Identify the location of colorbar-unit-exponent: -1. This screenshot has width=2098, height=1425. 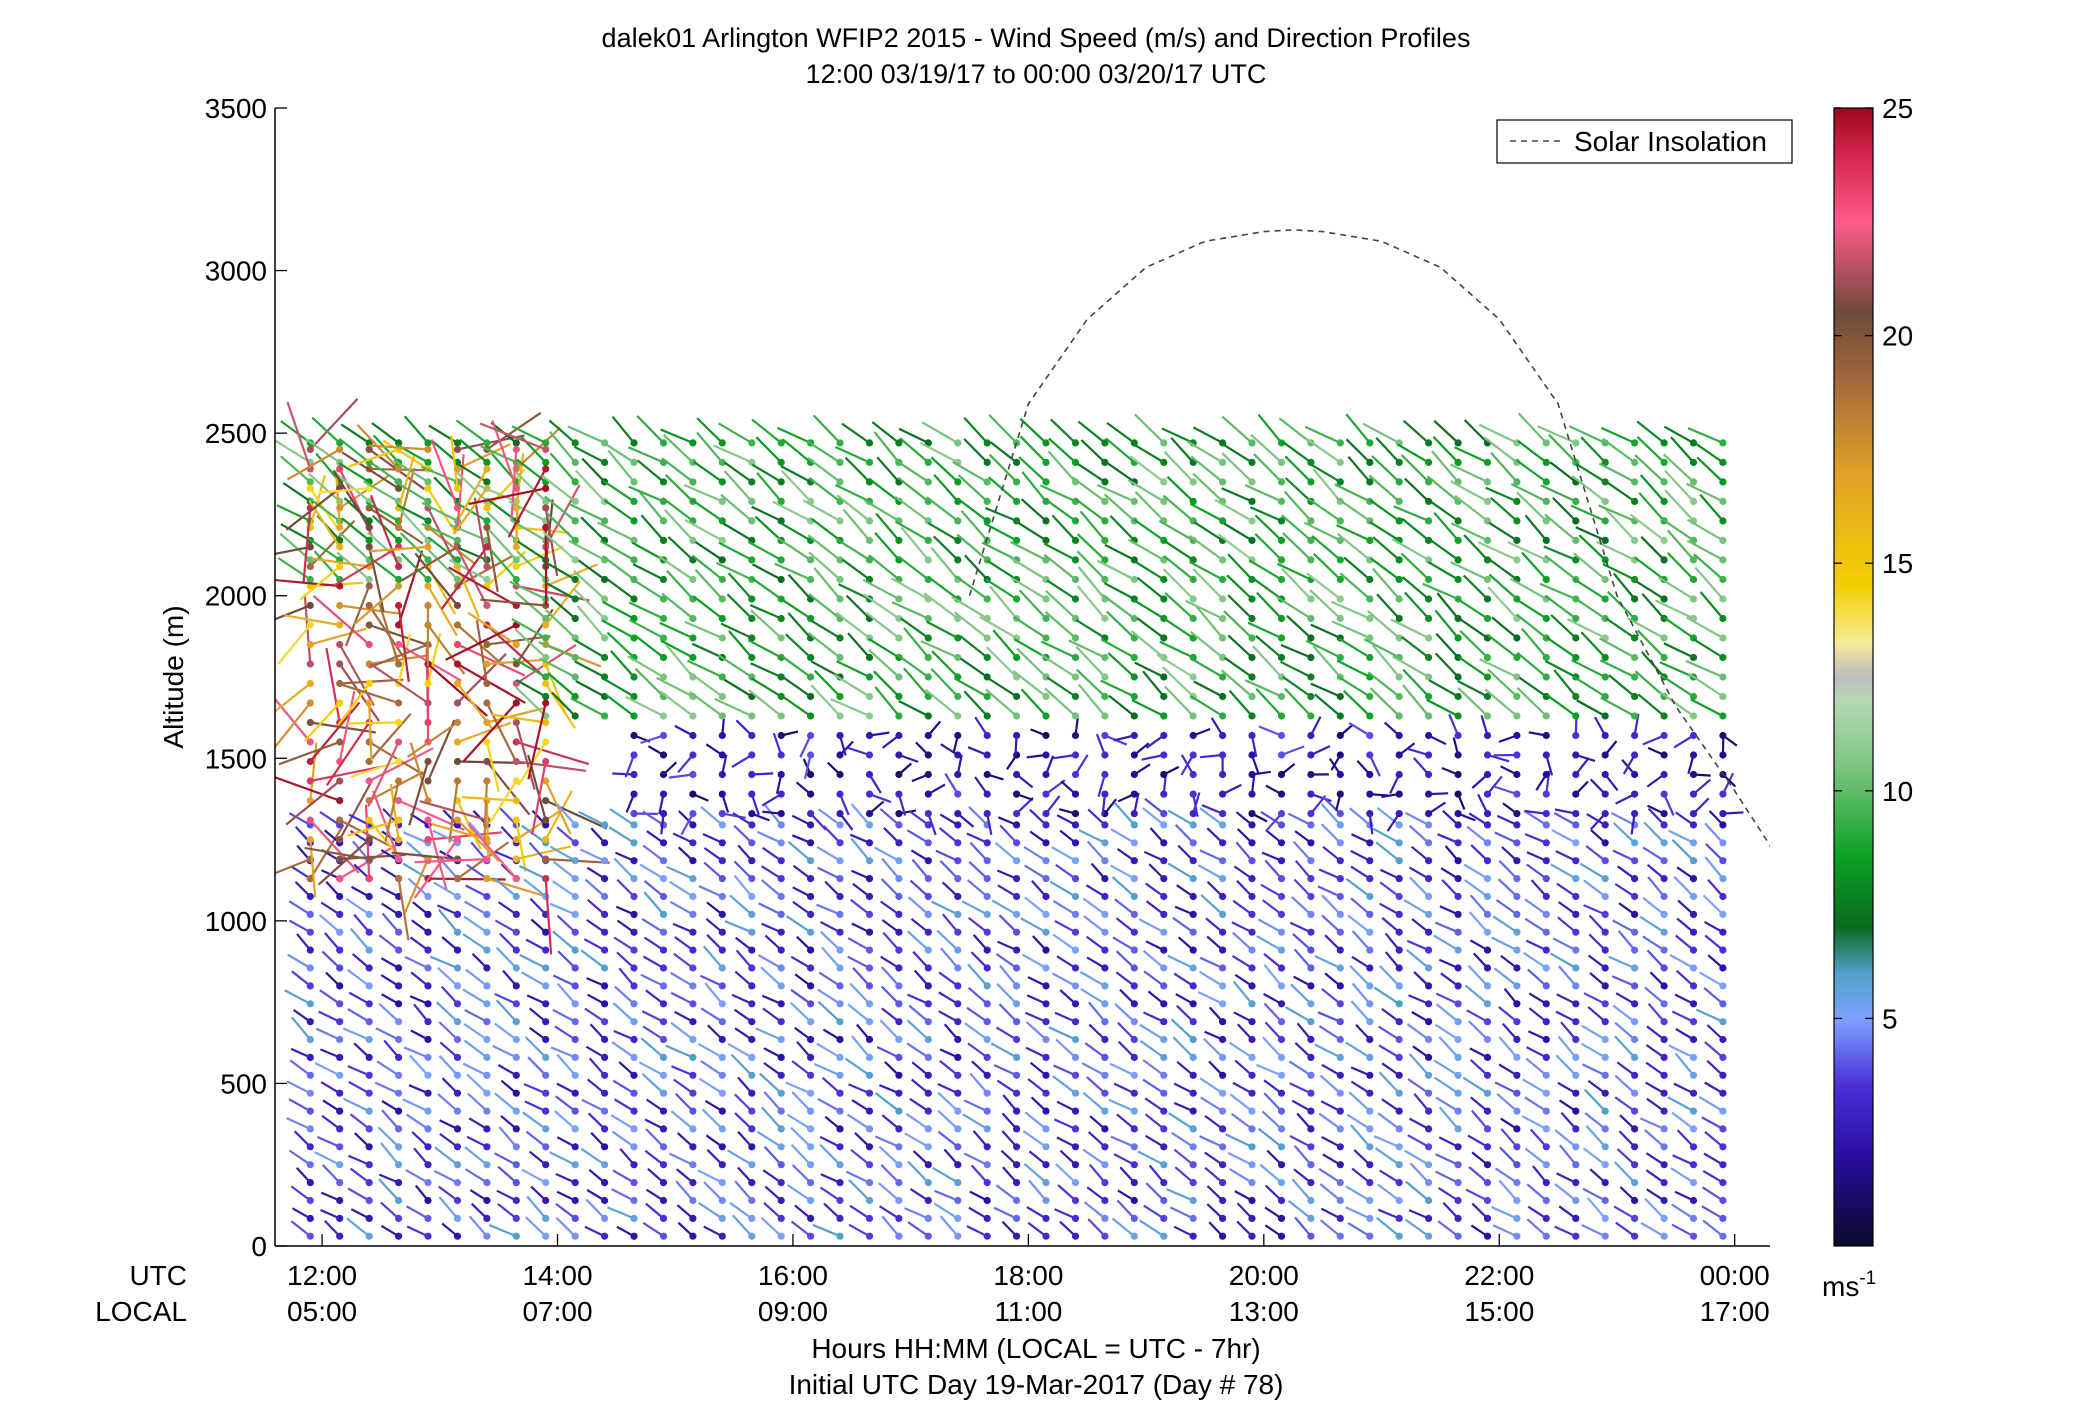
(1867, 1278).